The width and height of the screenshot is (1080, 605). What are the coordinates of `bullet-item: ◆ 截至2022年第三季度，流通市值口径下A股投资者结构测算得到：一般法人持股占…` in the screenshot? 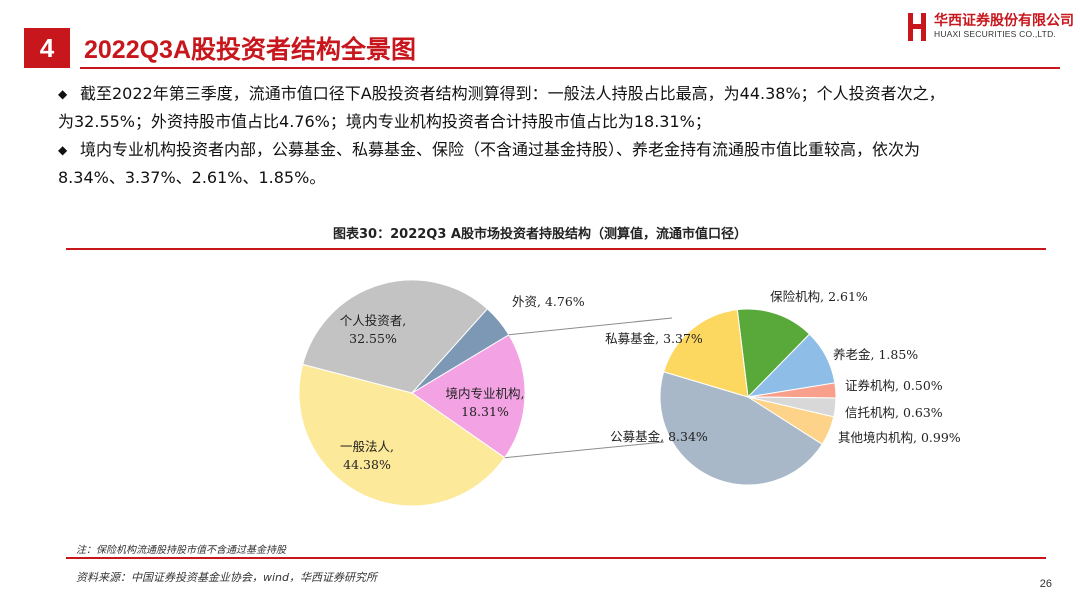 It's located at (563, 108).